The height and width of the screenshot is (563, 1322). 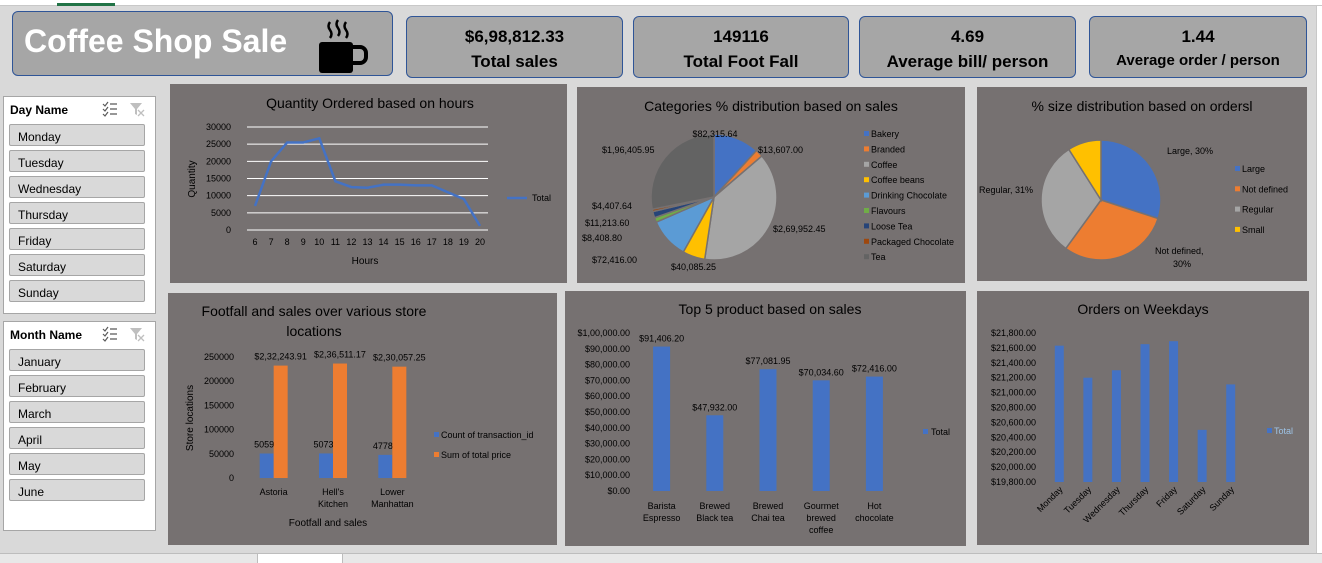 What do you see at coordinates (300, 558) in the screenshot?
I see `active-sheet-tab` at bounding box center [300, 558].